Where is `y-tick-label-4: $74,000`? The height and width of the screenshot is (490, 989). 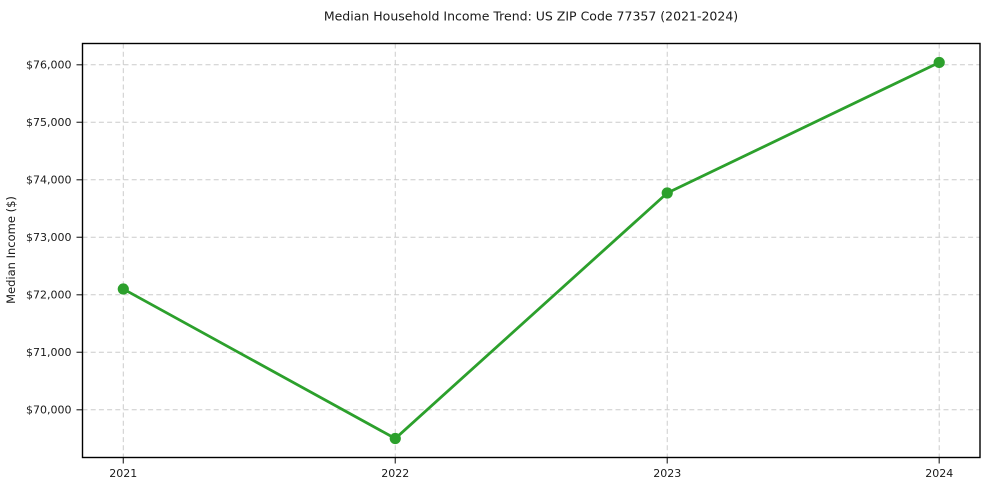
y-tick-label-4: $74,000 is located at coordinates (49, 180).